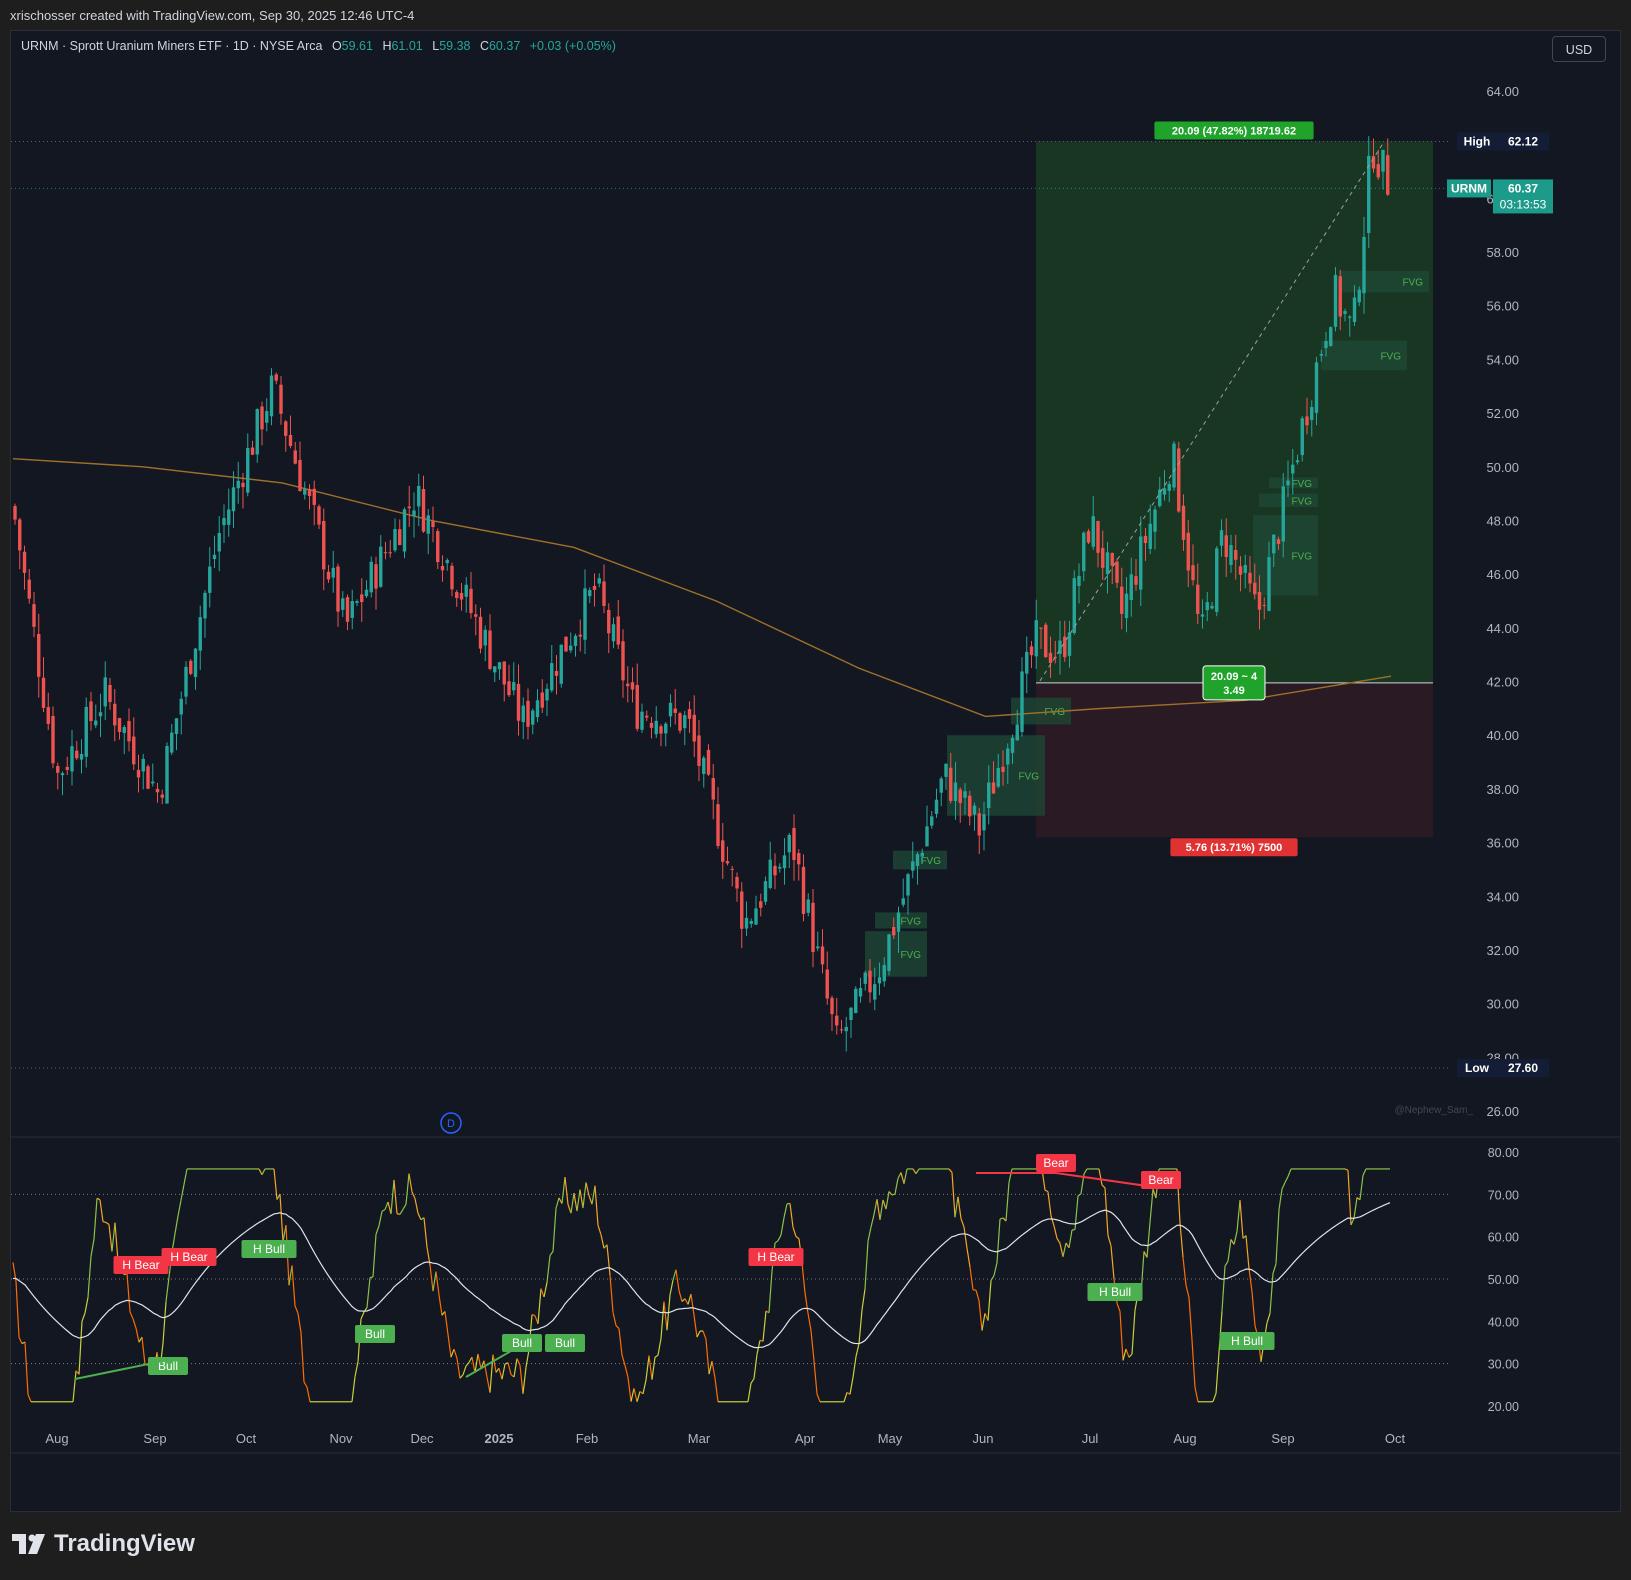 This screenshot has height=1580, width=1631. Describe the element at coordinates (124, 1543) in the screenshot. I see `brand-name: TradingView` at that location.